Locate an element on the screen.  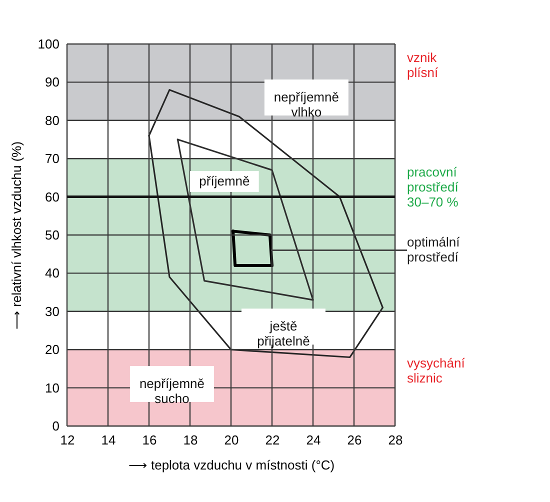
y-tick-label: 50 is located at coordinates (52, 235).